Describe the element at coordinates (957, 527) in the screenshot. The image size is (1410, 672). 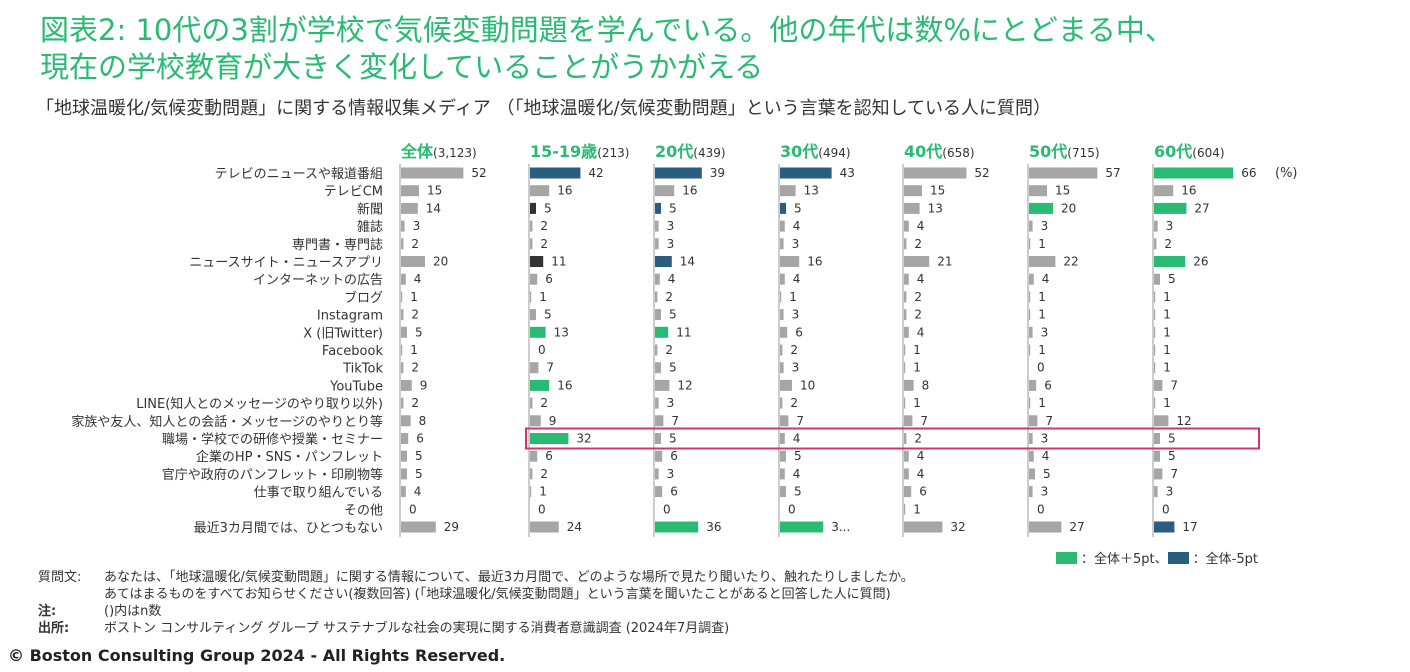
I see `data-label: 32` at that location.